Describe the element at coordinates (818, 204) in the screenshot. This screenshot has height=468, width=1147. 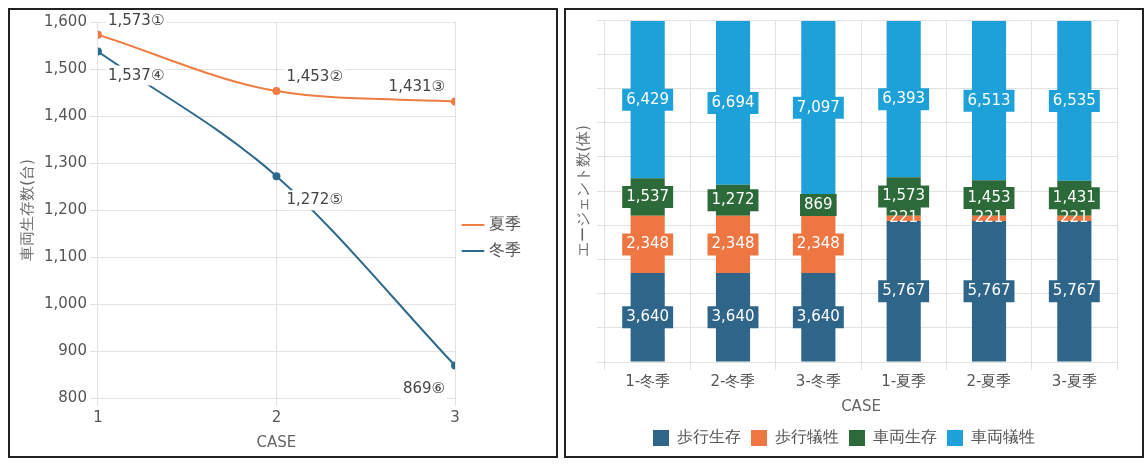
I see `data-label: 869` at that location.